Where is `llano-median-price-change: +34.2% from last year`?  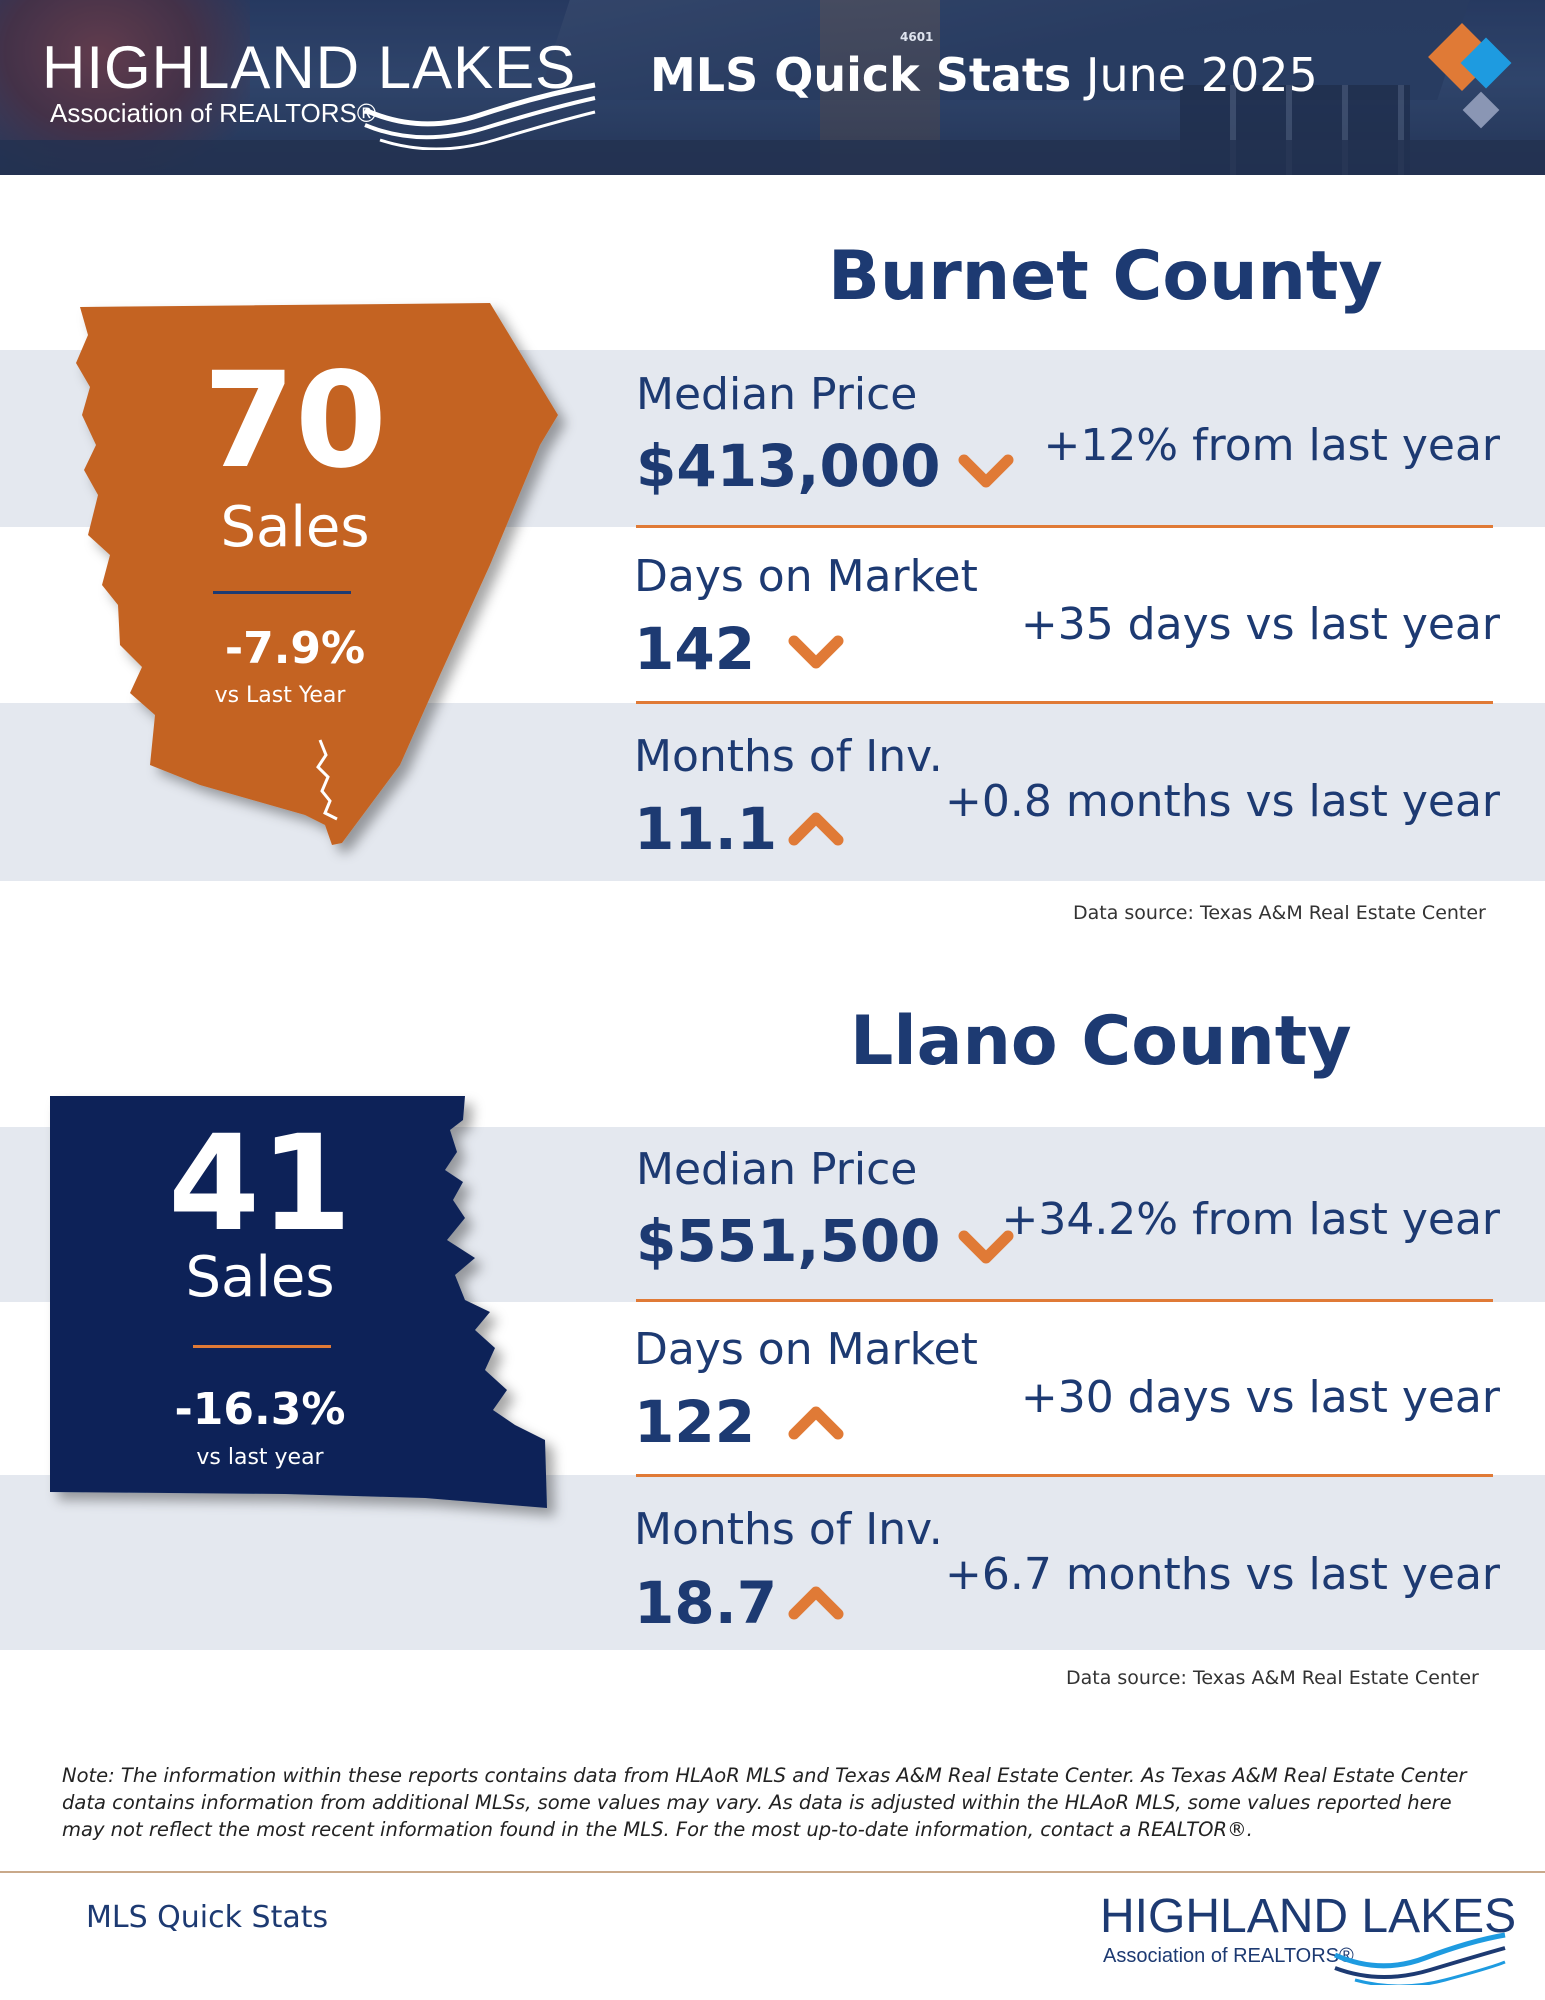 llano-median-price-change: +34.2% from last year is located at coordinates (1250, 1219).